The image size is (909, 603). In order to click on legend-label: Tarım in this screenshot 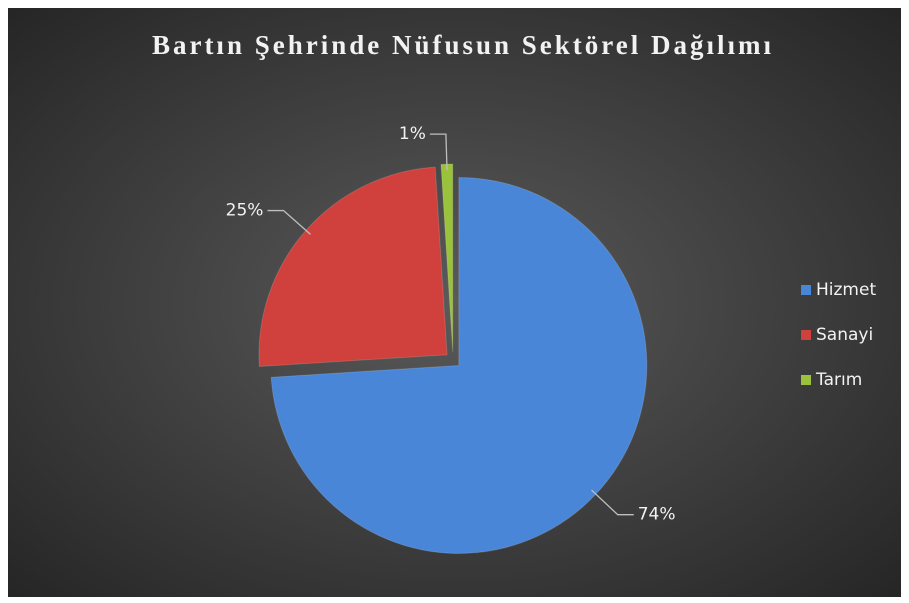, I will do `click(838, 380)`.